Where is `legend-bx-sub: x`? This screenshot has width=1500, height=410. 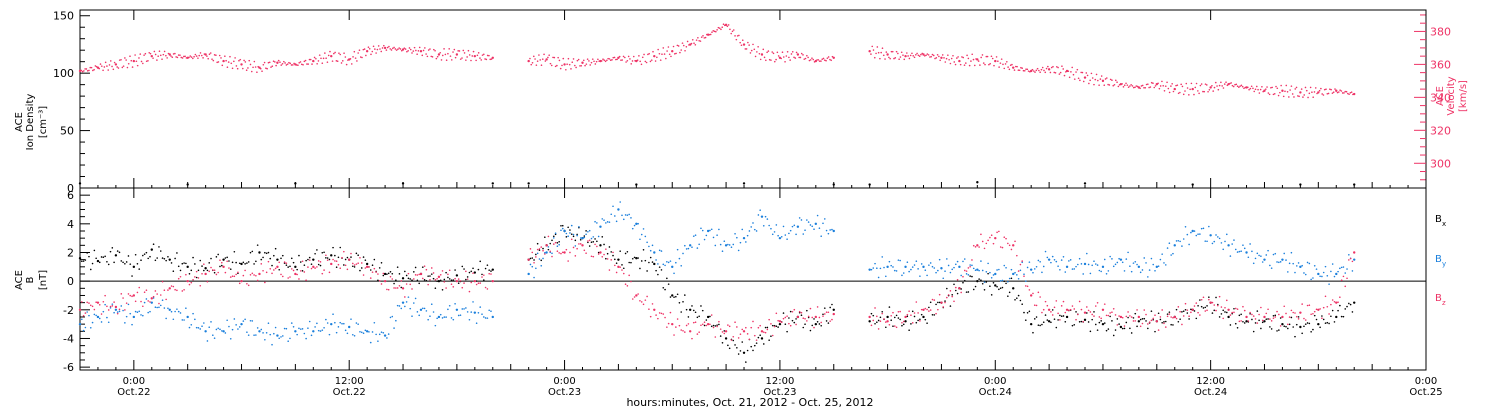
legend-bx-sub: x is located at coordinates (1444, 224).